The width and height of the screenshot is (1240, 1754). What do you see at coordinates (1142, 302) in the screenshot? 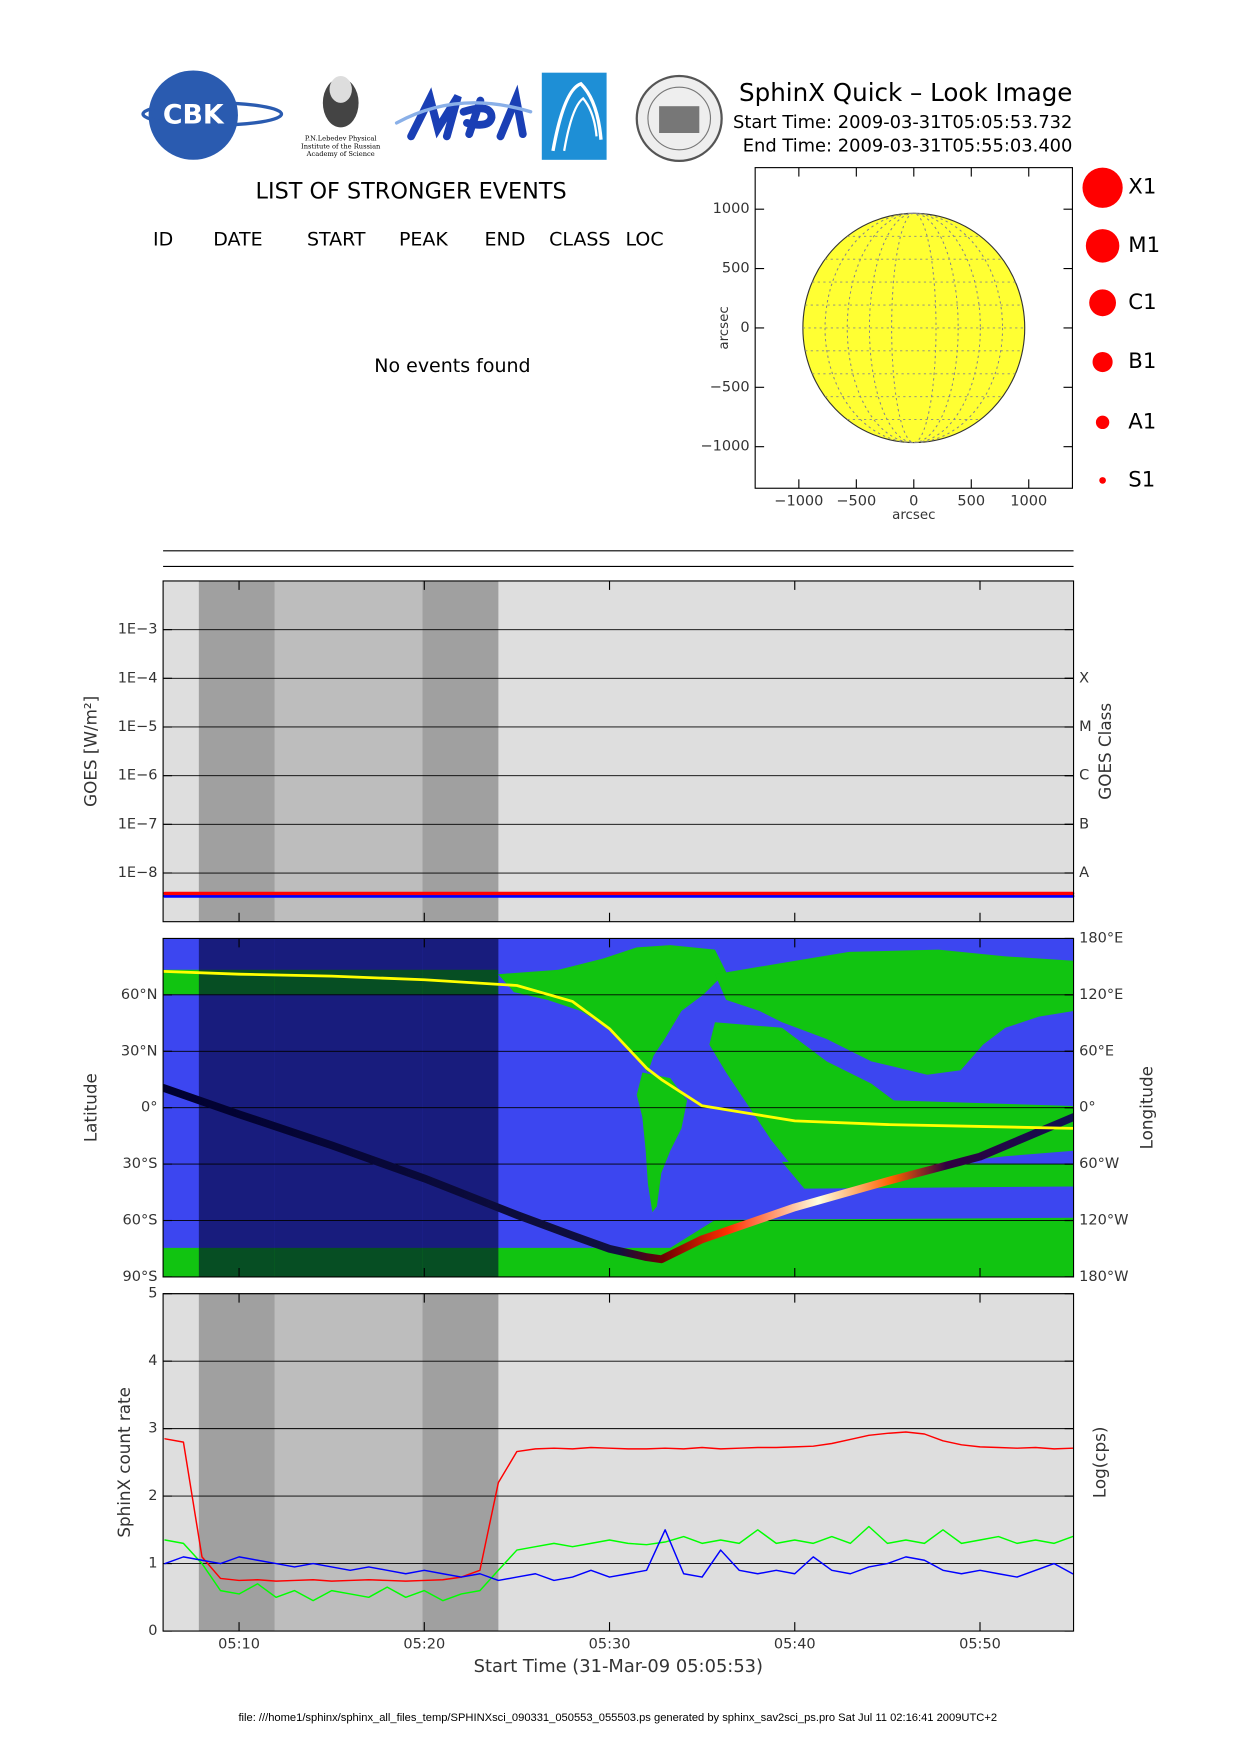
I see `class-label: C1` at bounding box center [1142, 302].